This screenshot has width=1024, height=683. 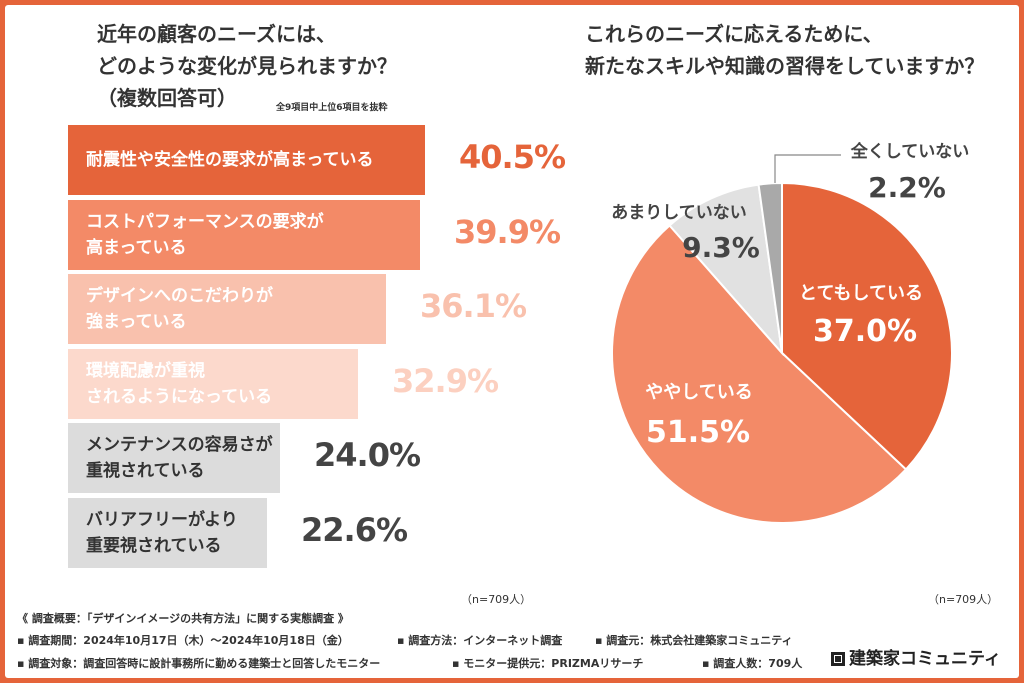 What do you see at coordinates (910, 151) in the screenshot?
I see `pie-label-3: 全くしていない` at bounding box center [910, 151].